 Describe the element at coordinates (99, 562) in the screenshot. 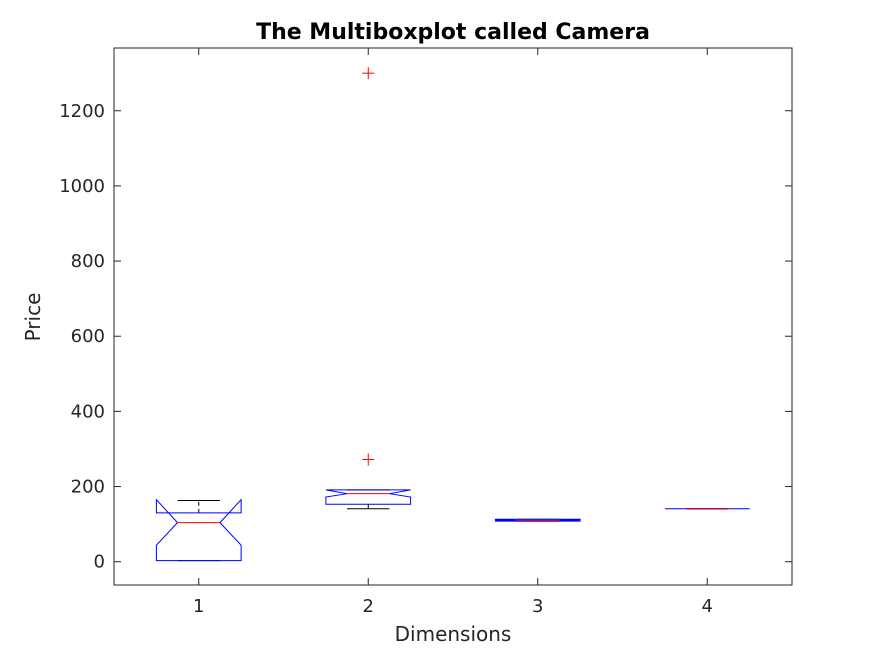

I see `y-tick-label: 0` at that location.